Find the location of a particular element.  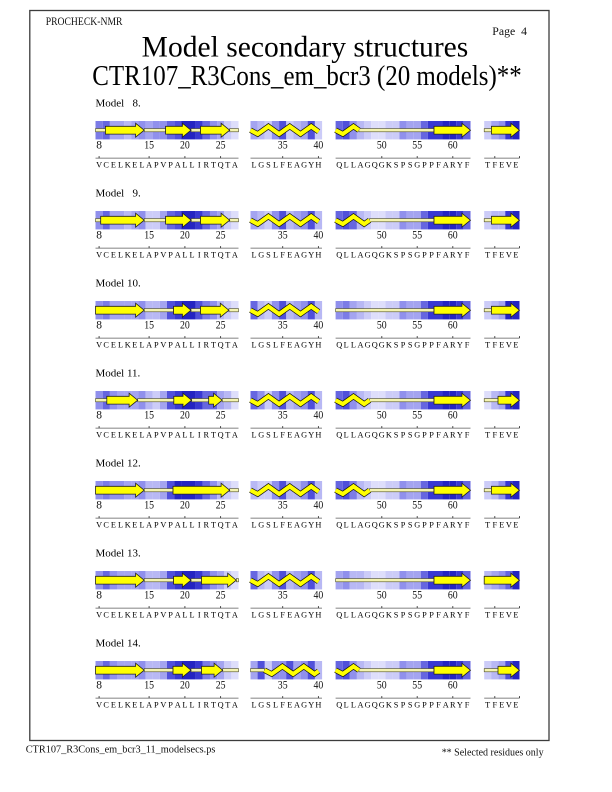

svg-text: 55 is located at coordinates (417, 685).